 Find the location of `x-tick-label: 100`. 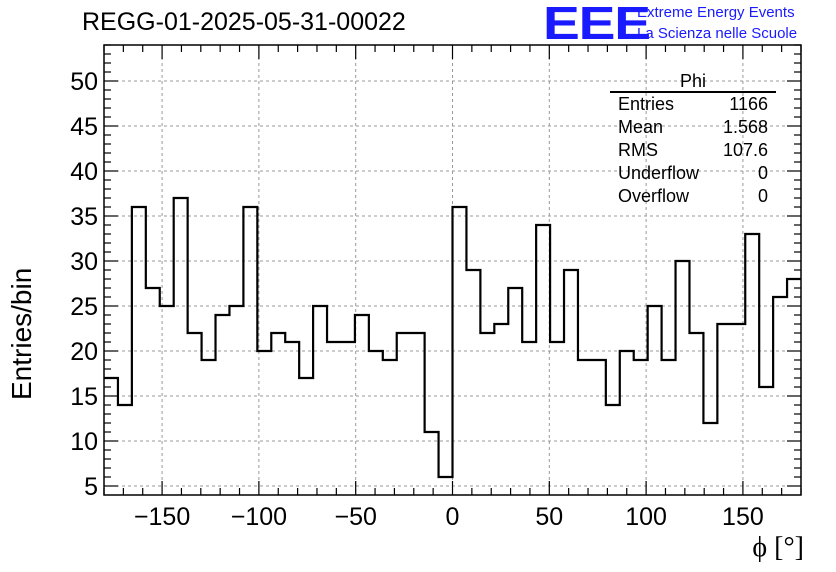

x-tick-label: 100 is located at coordinates (646, 517).